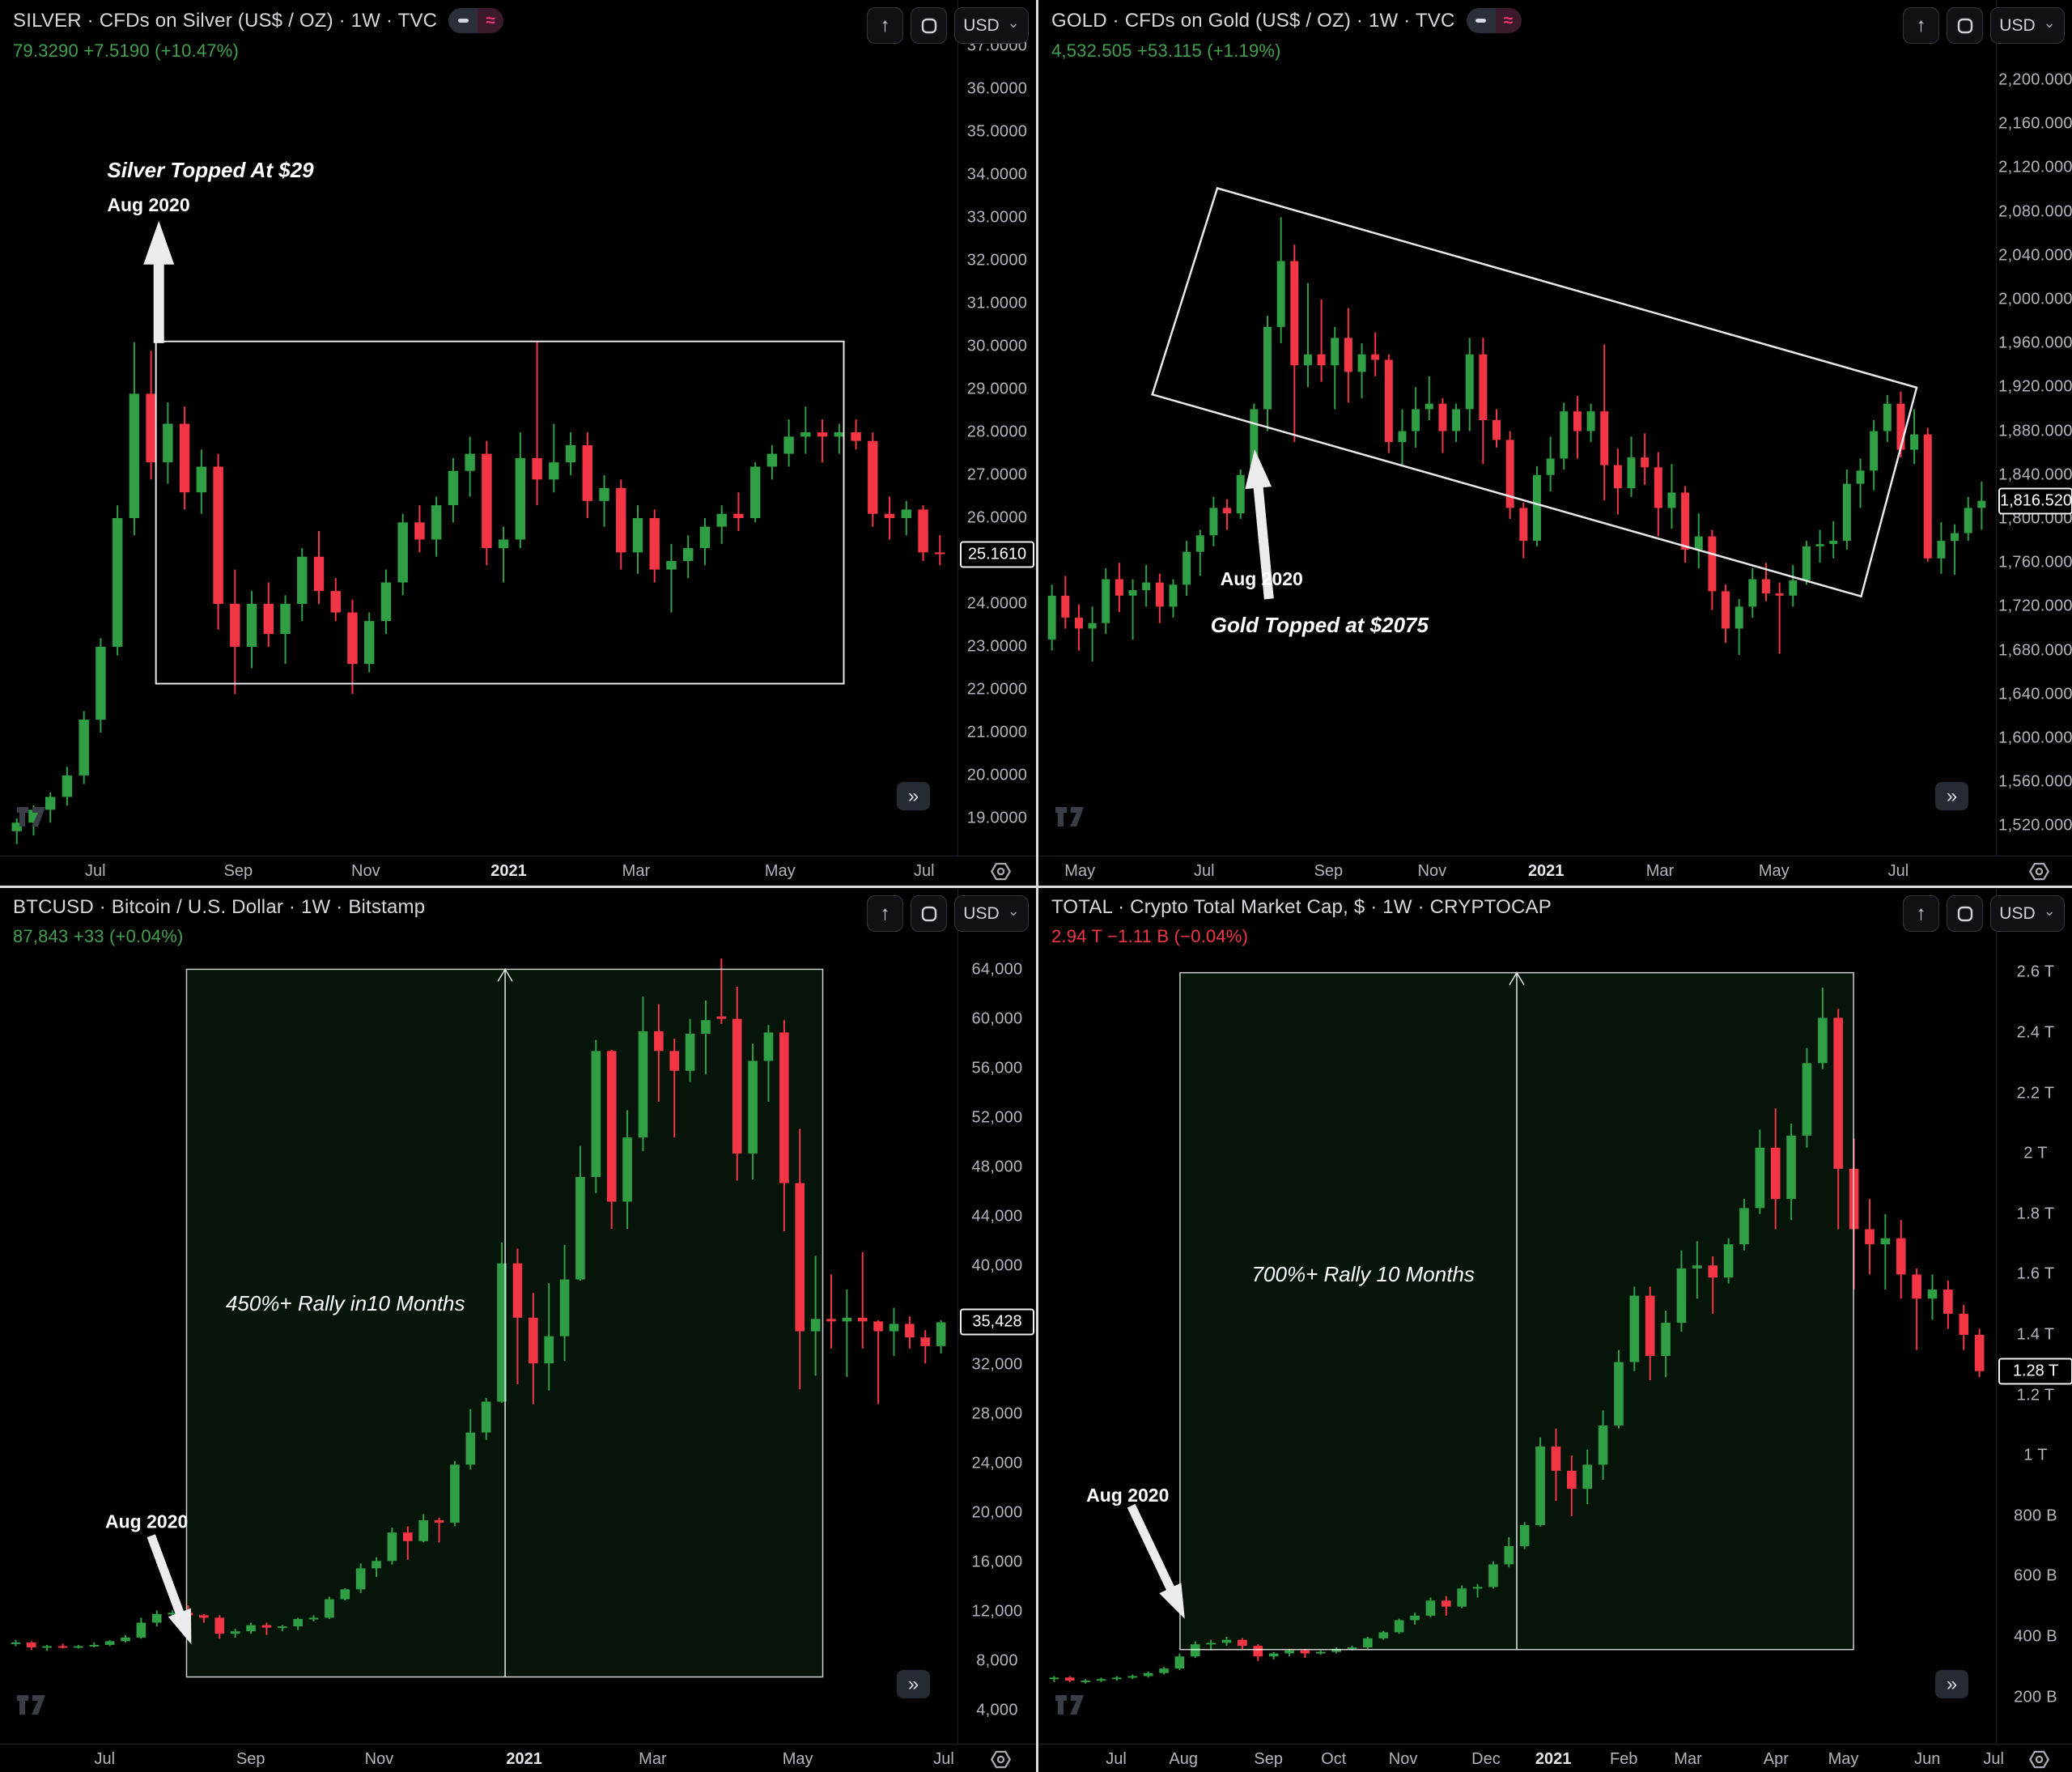 This screenshot has height=1772, width=2072. What do you see at coordinates (2035, 651) in the screenshot?
I see `price-tick-label: 1,680.000` at bounding box center [2035, 651].